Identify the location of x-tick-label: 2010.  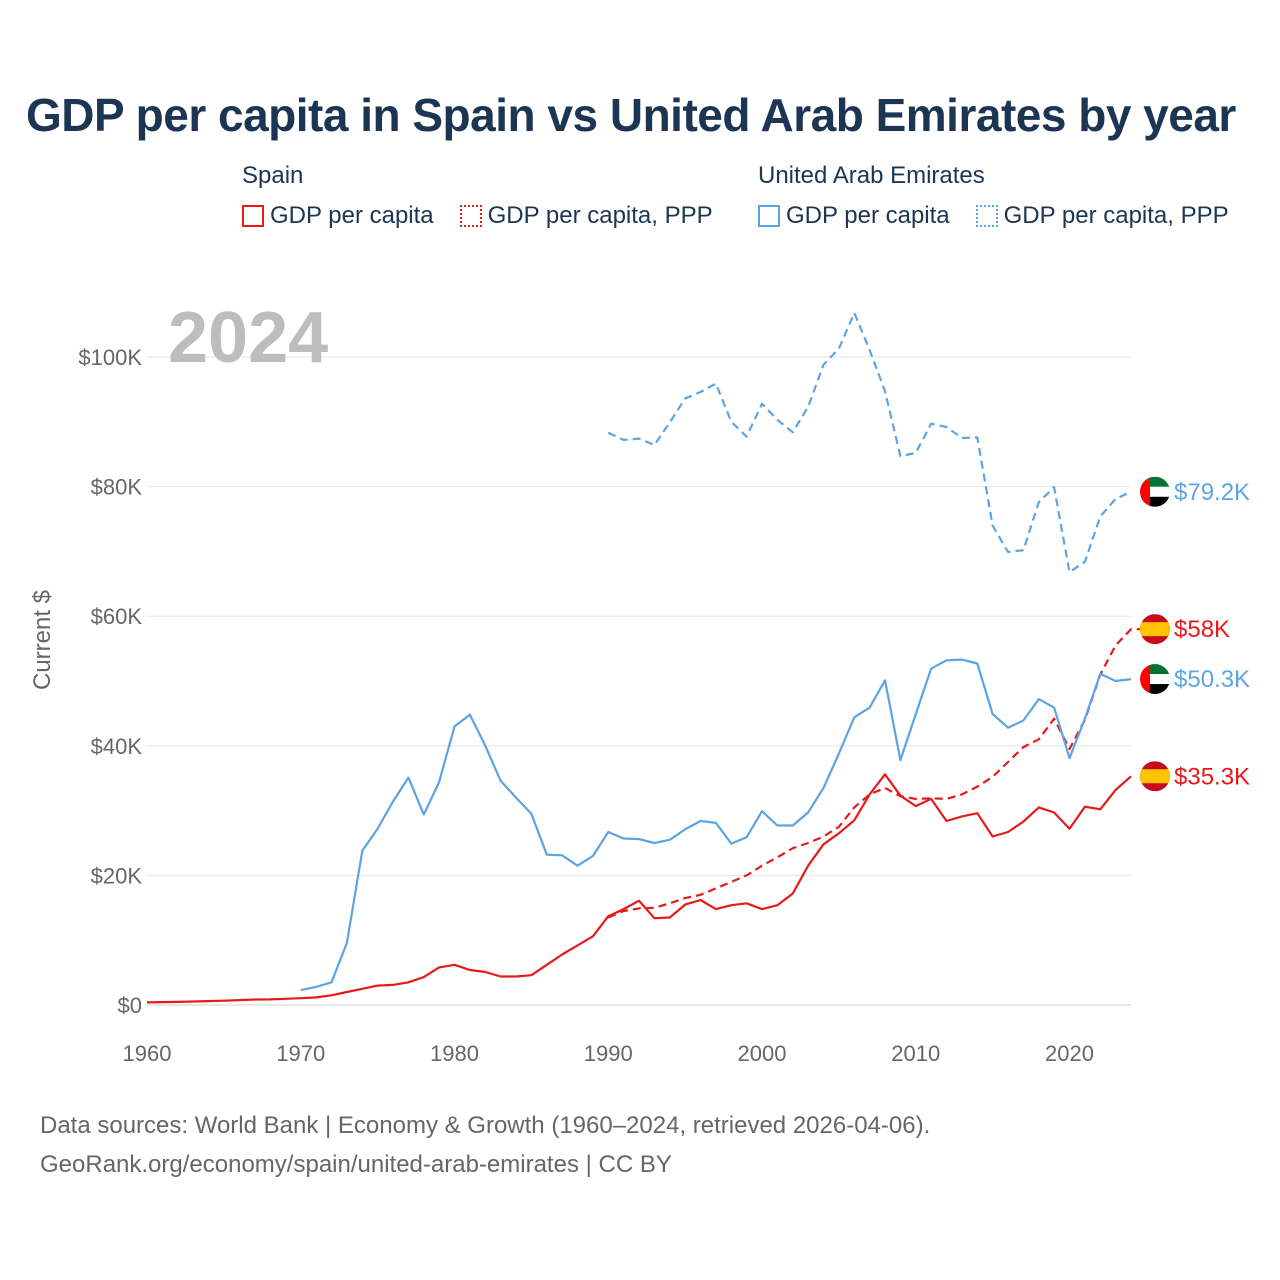
(915, 1053).